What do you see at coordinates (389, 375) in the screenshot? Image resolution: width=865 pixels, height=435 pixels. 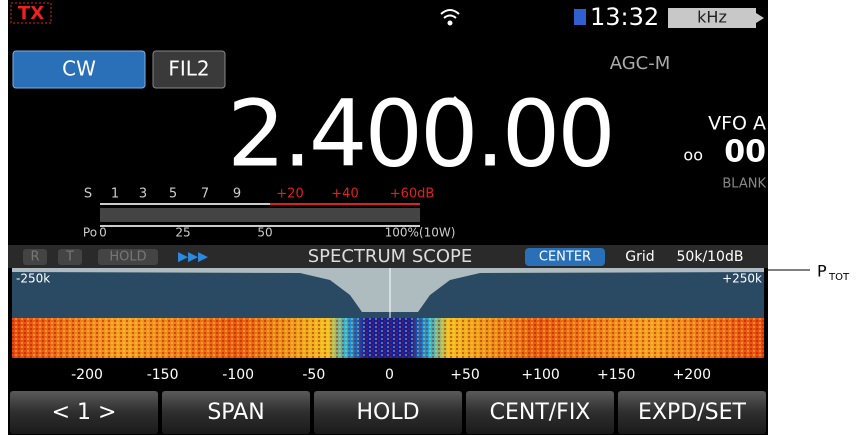 I see `scope-axis-label: 0` at bounding box center [389, 375].